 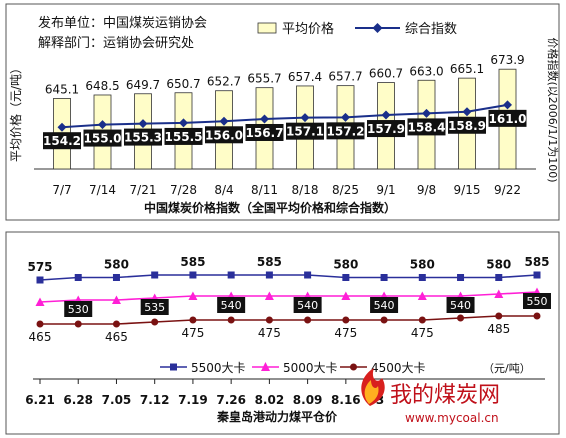 I want to click on value-label-5000: 550, so click(x=537, y=301).